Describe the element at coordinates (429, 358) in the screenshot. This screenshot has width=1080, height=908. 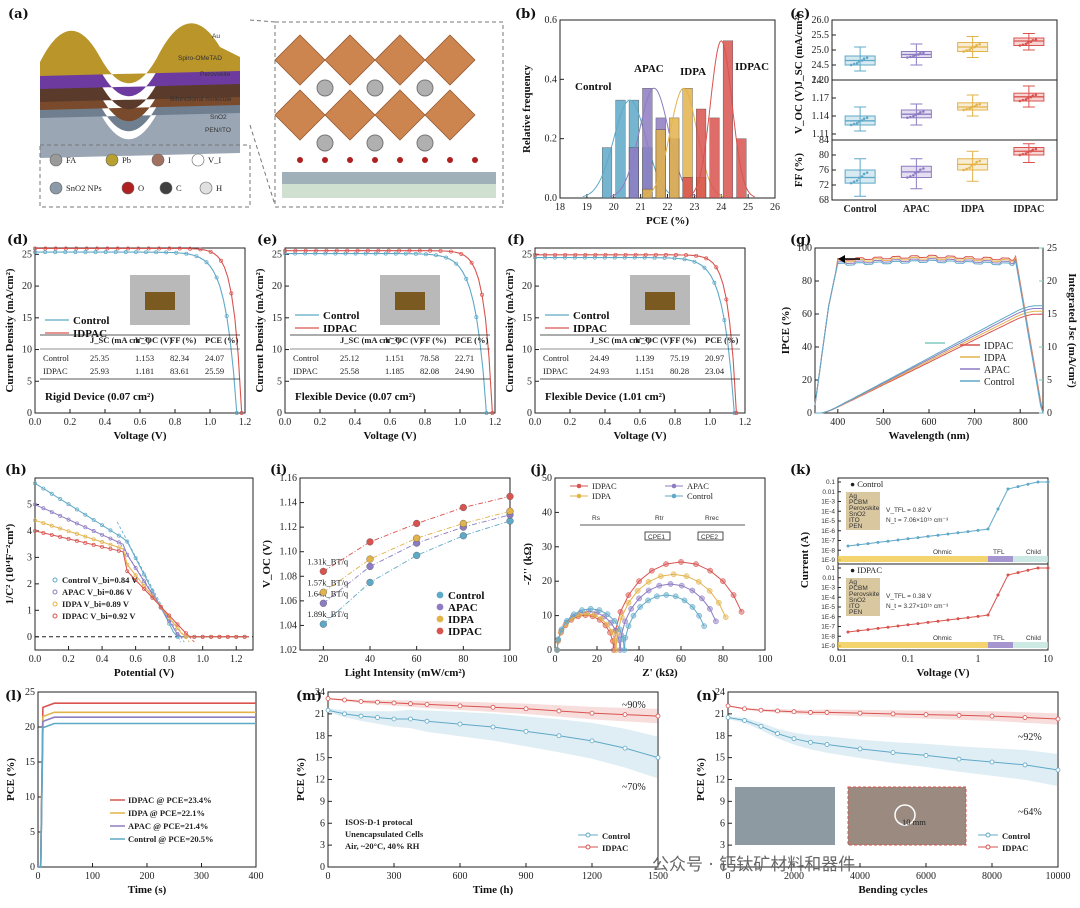
I see `table-cell: 78.58` at that location.